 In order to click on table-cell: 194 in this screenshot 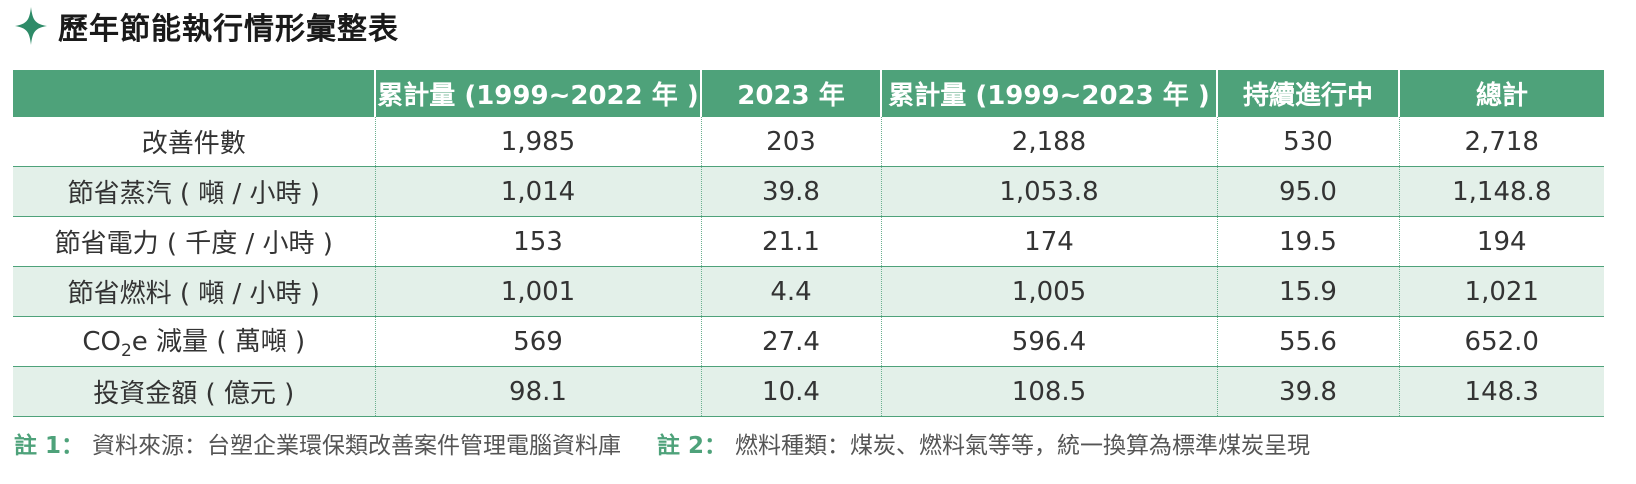, I will do `click(1501, 241)`.